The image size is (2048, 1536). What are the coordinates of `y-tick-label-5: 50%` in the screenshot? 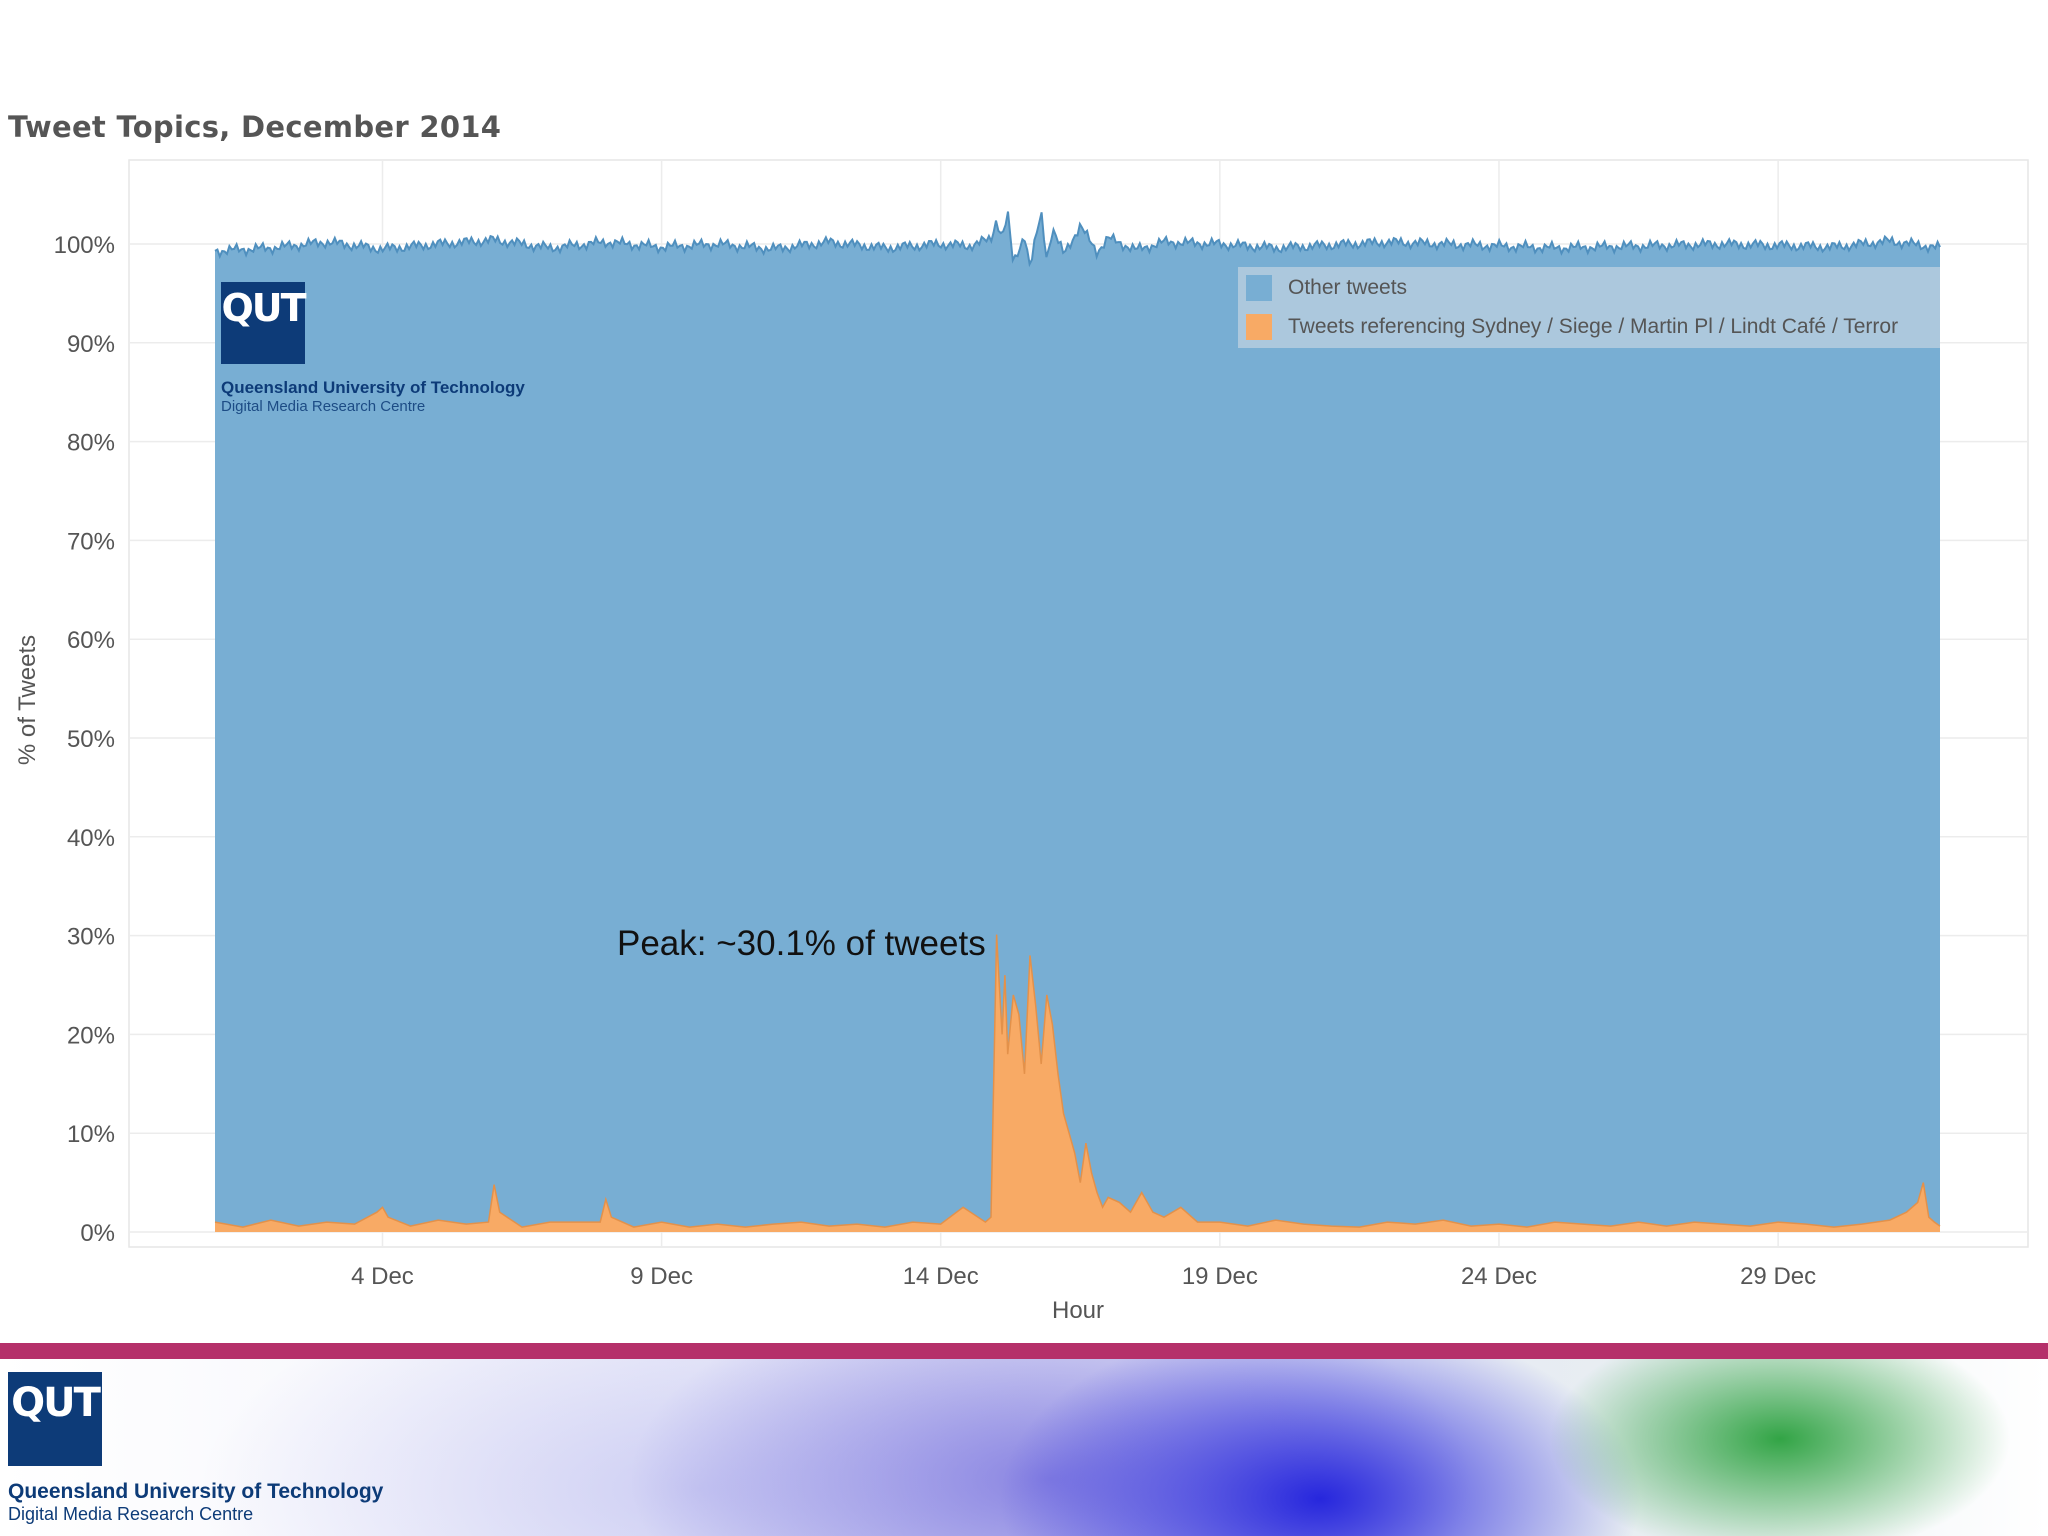 It's located at (91, 739).